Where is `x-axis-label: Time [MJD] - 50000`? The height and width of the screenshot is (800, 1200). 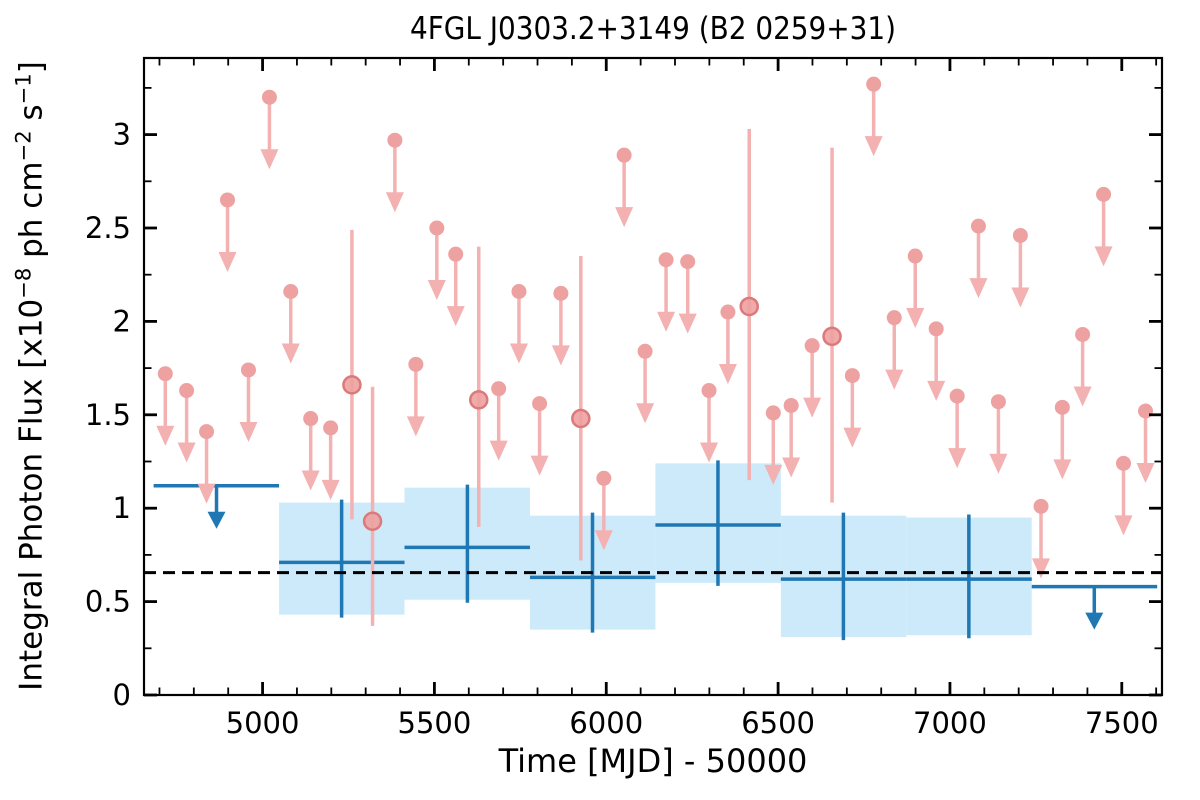
x-axis-label: Time [MJD] - 50000 is located at coordinates (653, 761).